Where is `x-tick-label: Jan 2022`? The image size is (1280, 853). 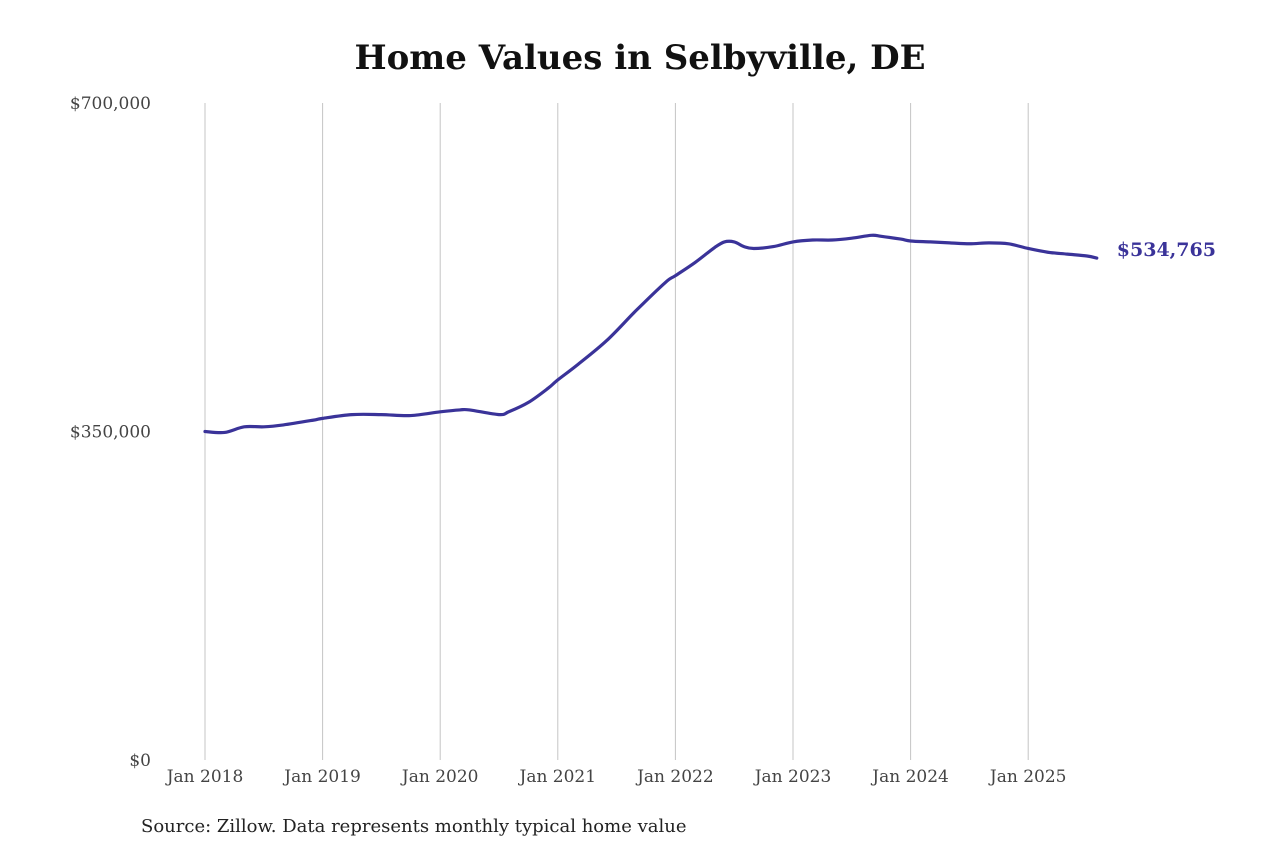 x-tick-label: Jan 2022 is located at coordinates (674, 777).